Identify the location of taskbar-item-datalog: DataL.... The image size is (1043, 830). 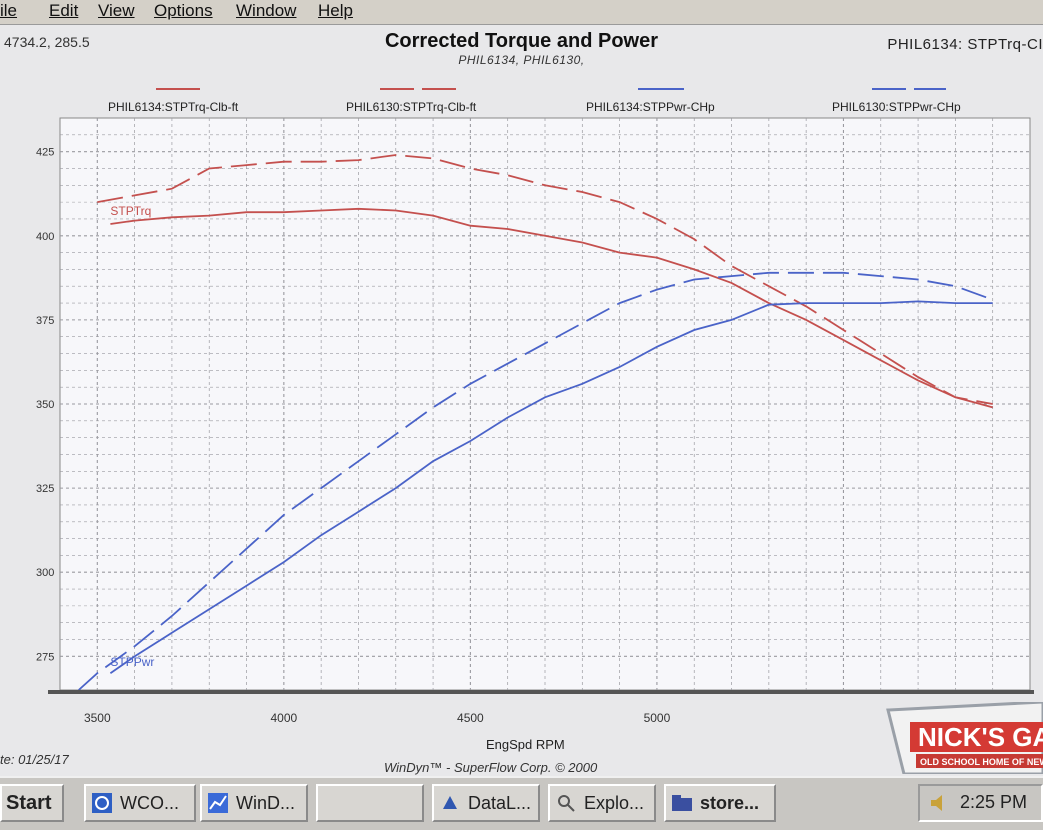
(486, 803).